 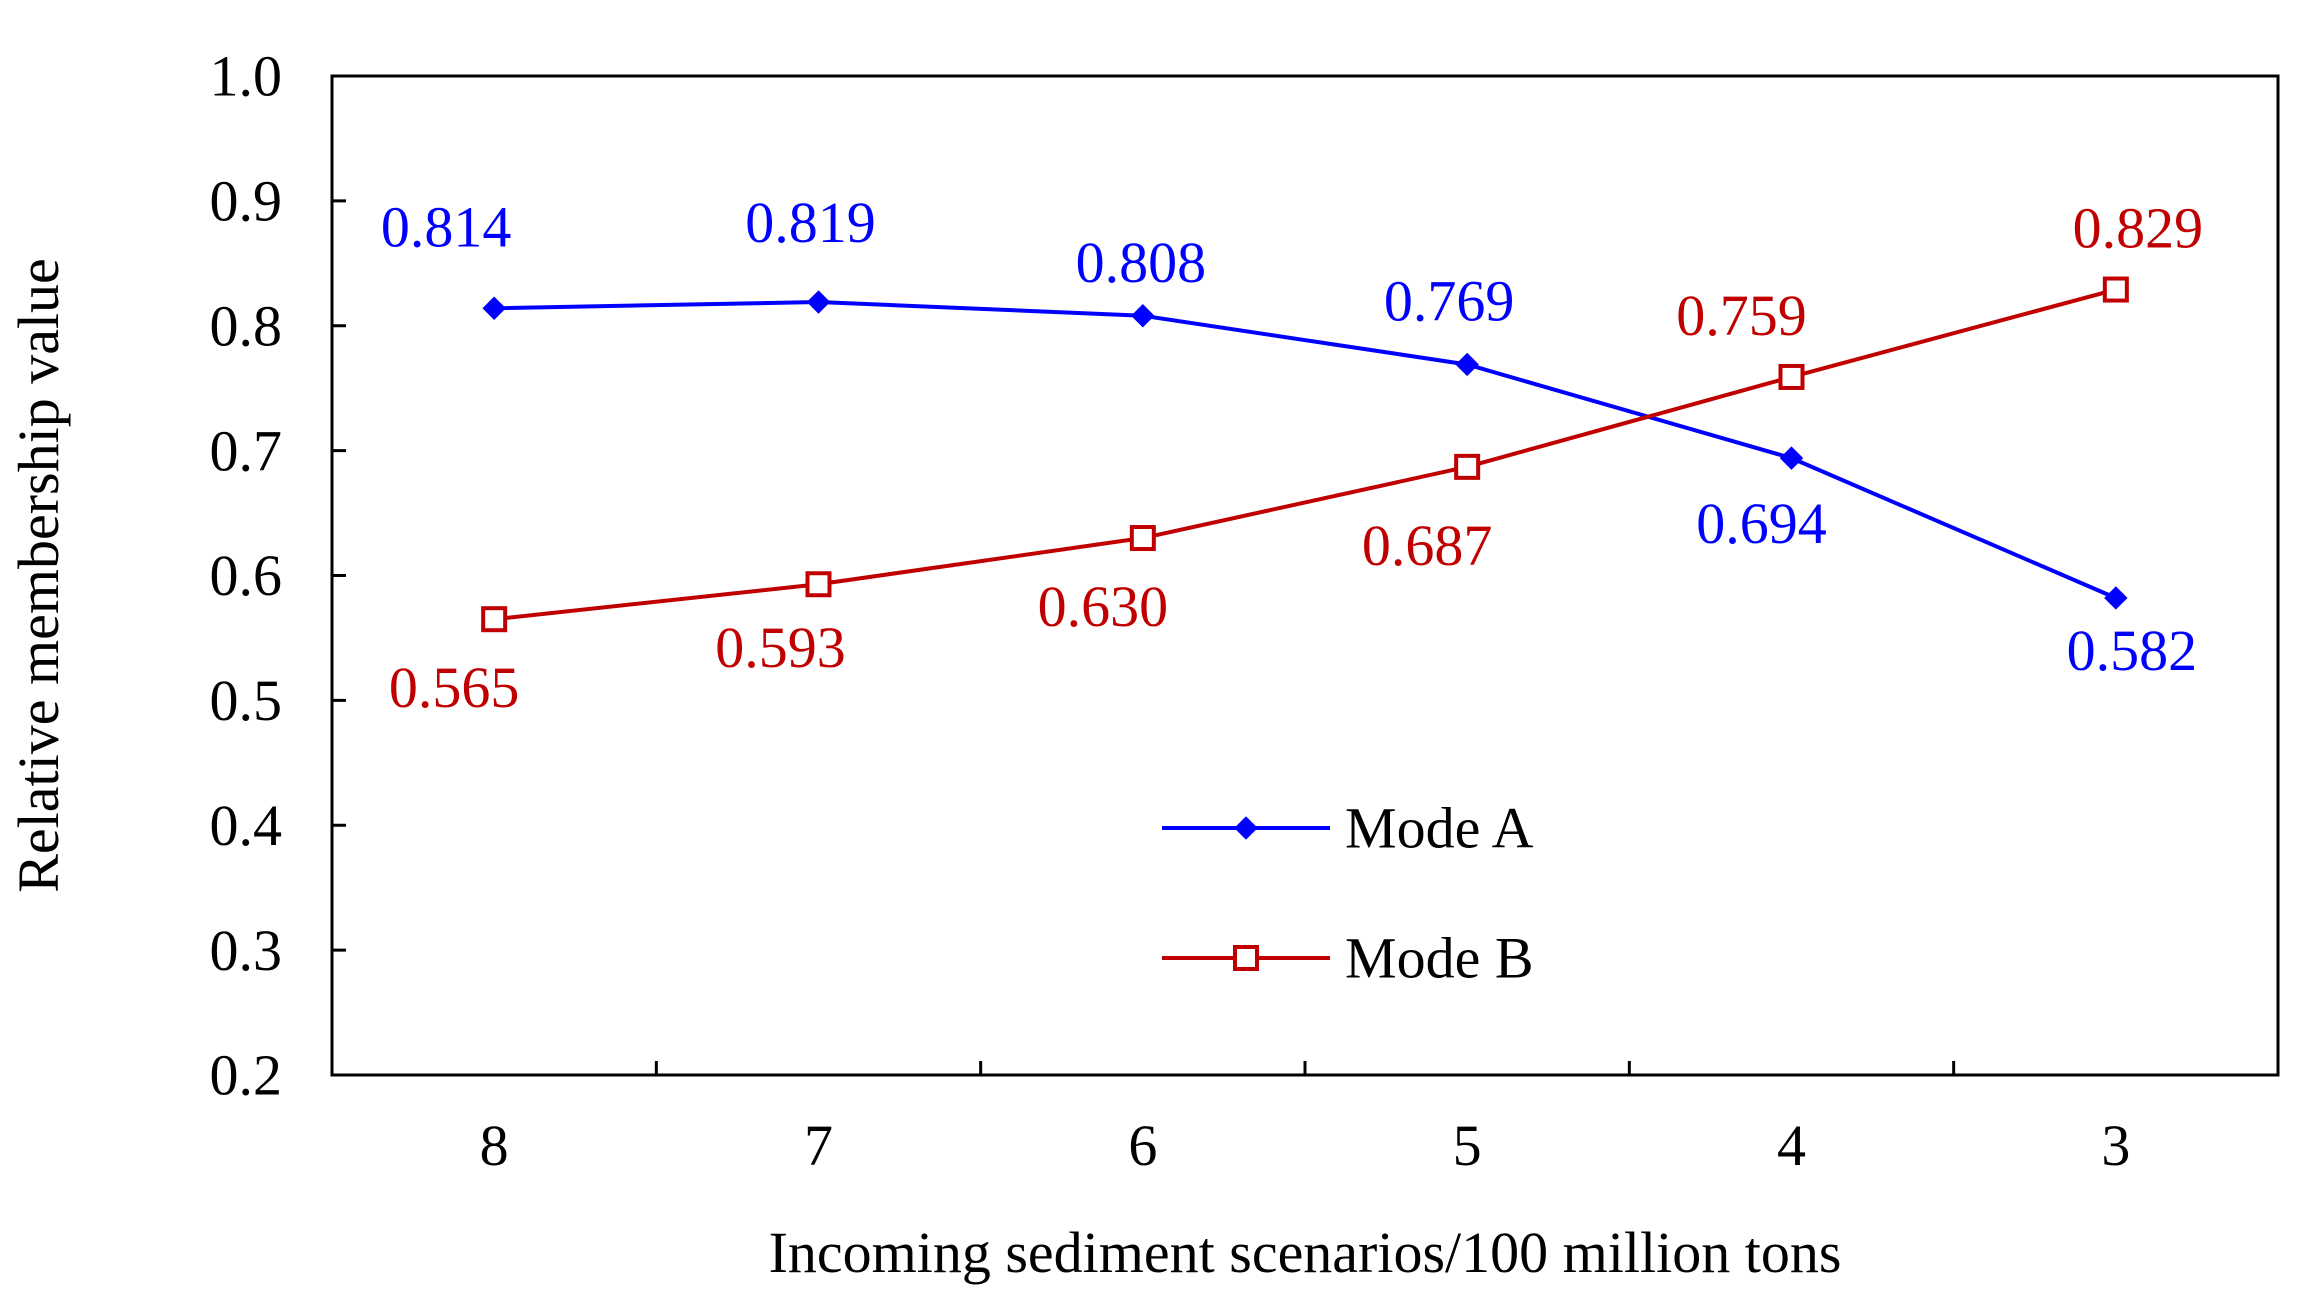 What do you see at coordinates (246, 201) in the screenshot?
I see `y-tick-label: 0.9` at bounding box center [246, 201].